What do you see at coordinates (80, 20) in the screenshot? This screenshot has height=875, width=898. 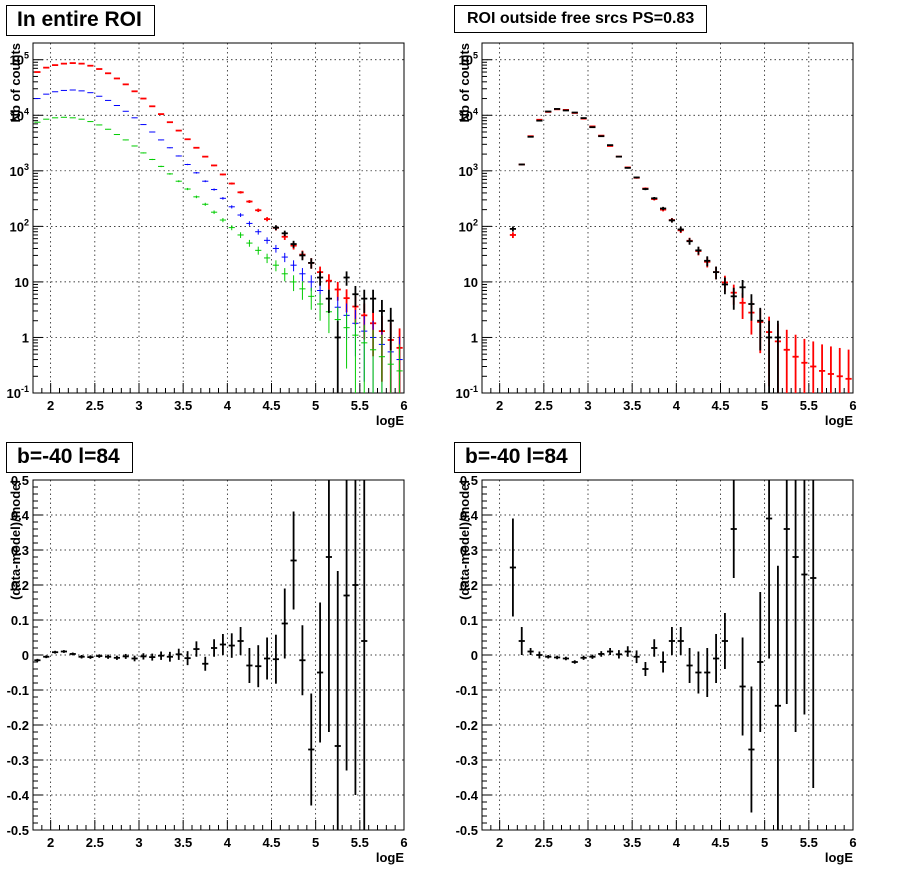 I see `chart-title: In entire ROI` at bounding box center [80, 20].